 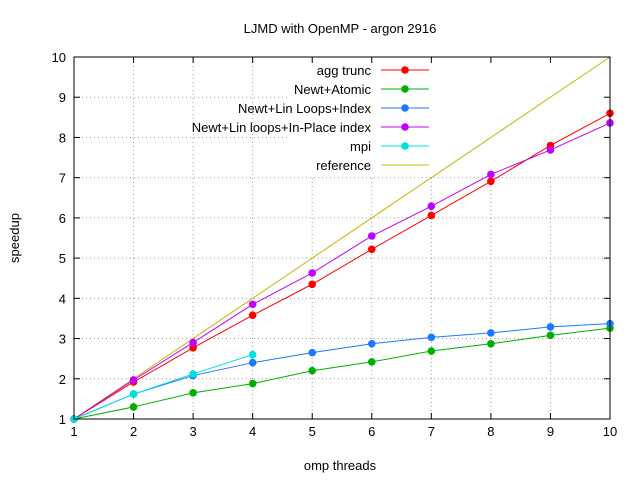 I want to click on legend-label: agg trunc, so click(x=344, y=70).